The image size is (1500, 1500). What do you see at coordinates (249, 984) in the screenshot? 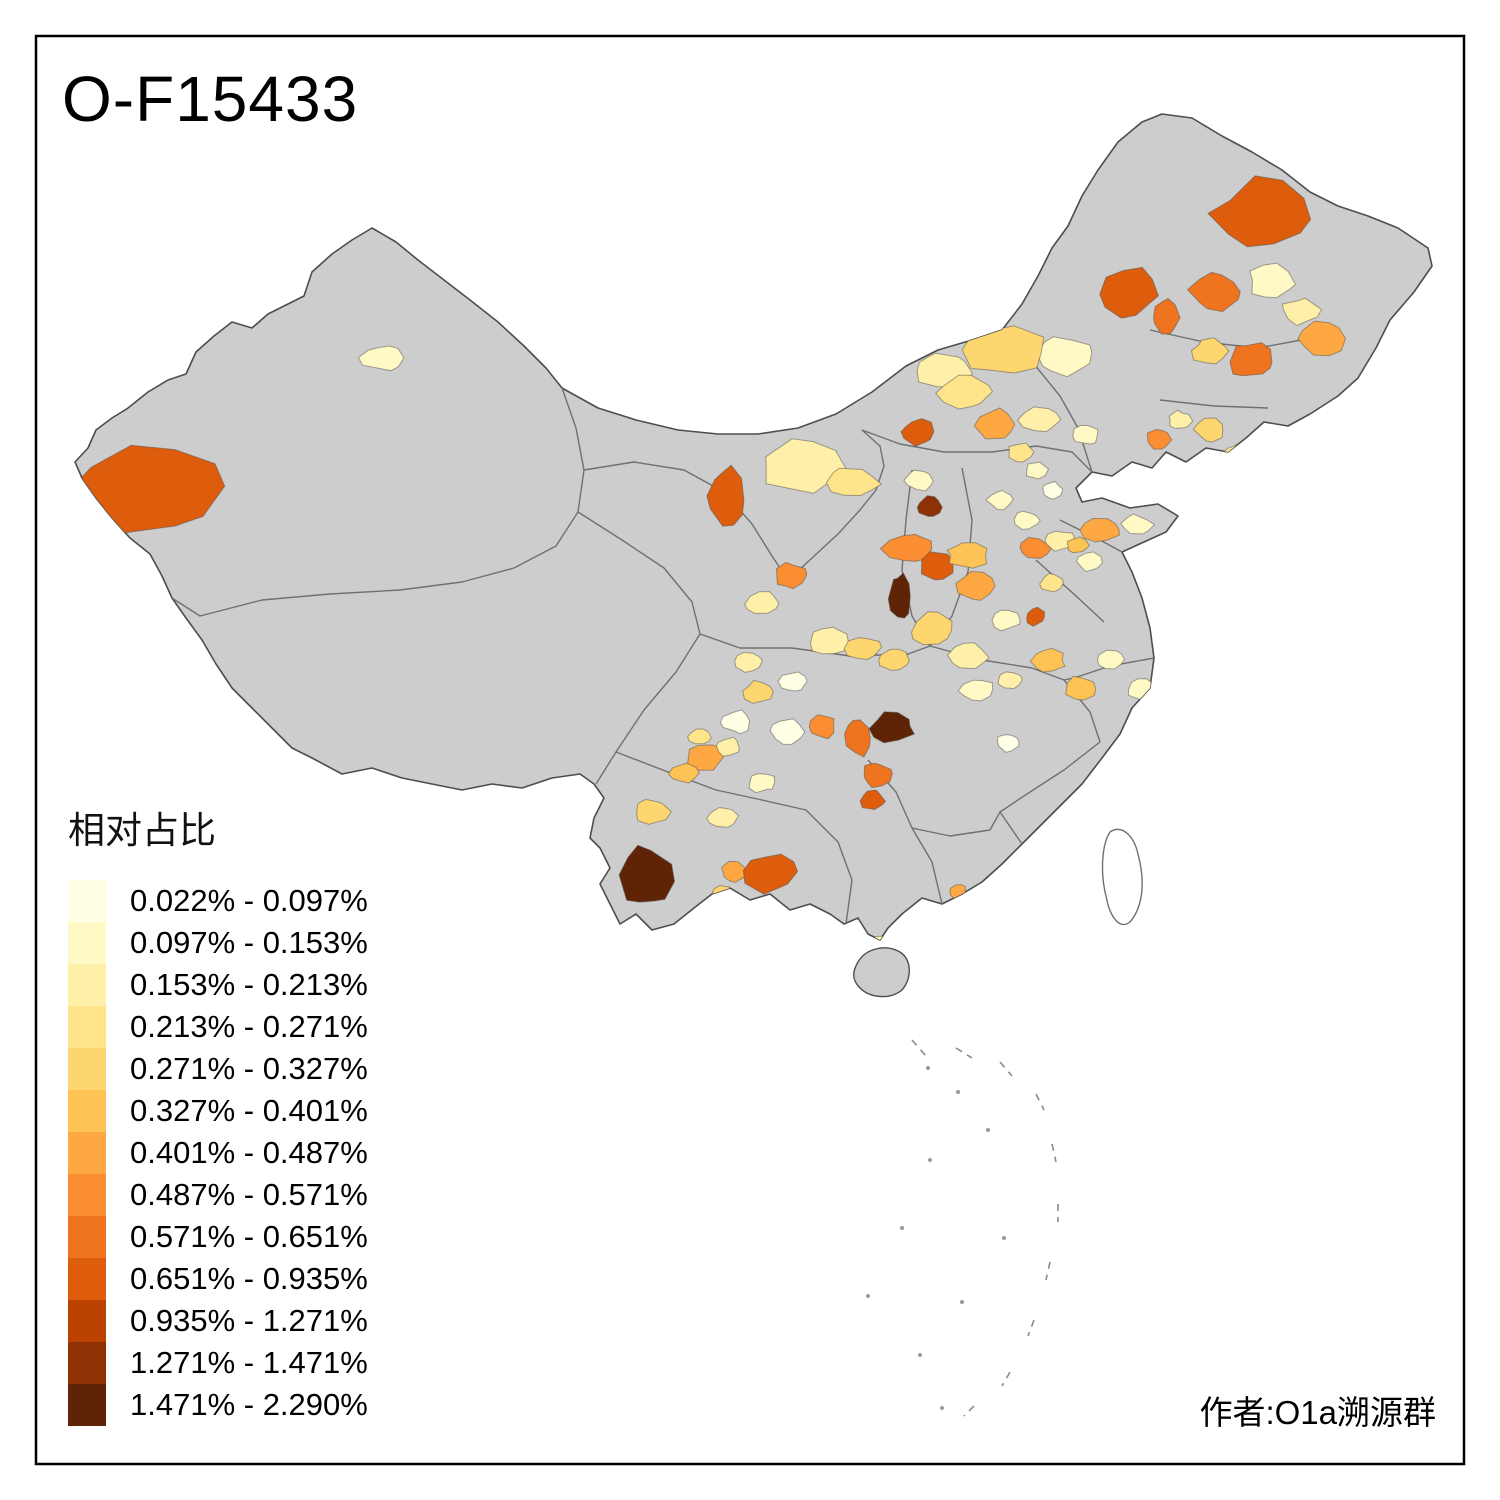
I see `legend-label: 0.153% - 0.213%` at bounding box center [249, 984].